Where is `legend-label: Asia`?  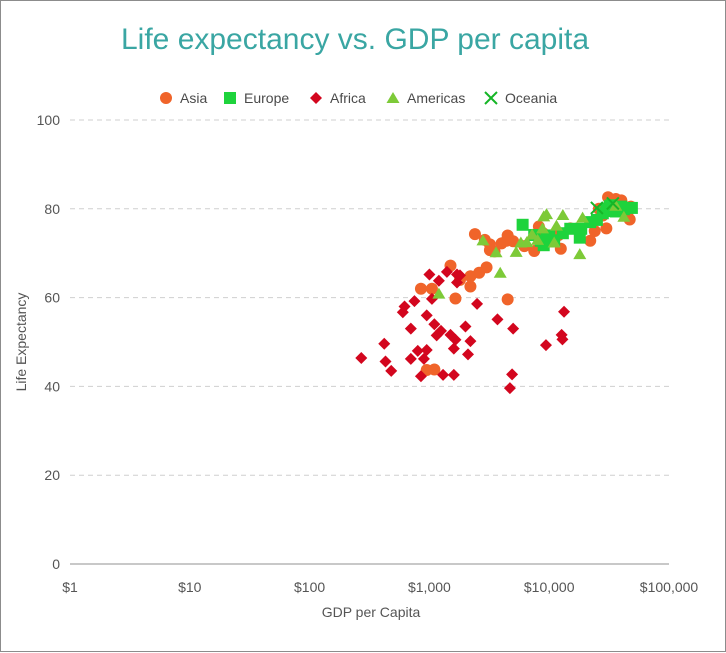
legend-label: Asia is located at coordinates (193, 98).